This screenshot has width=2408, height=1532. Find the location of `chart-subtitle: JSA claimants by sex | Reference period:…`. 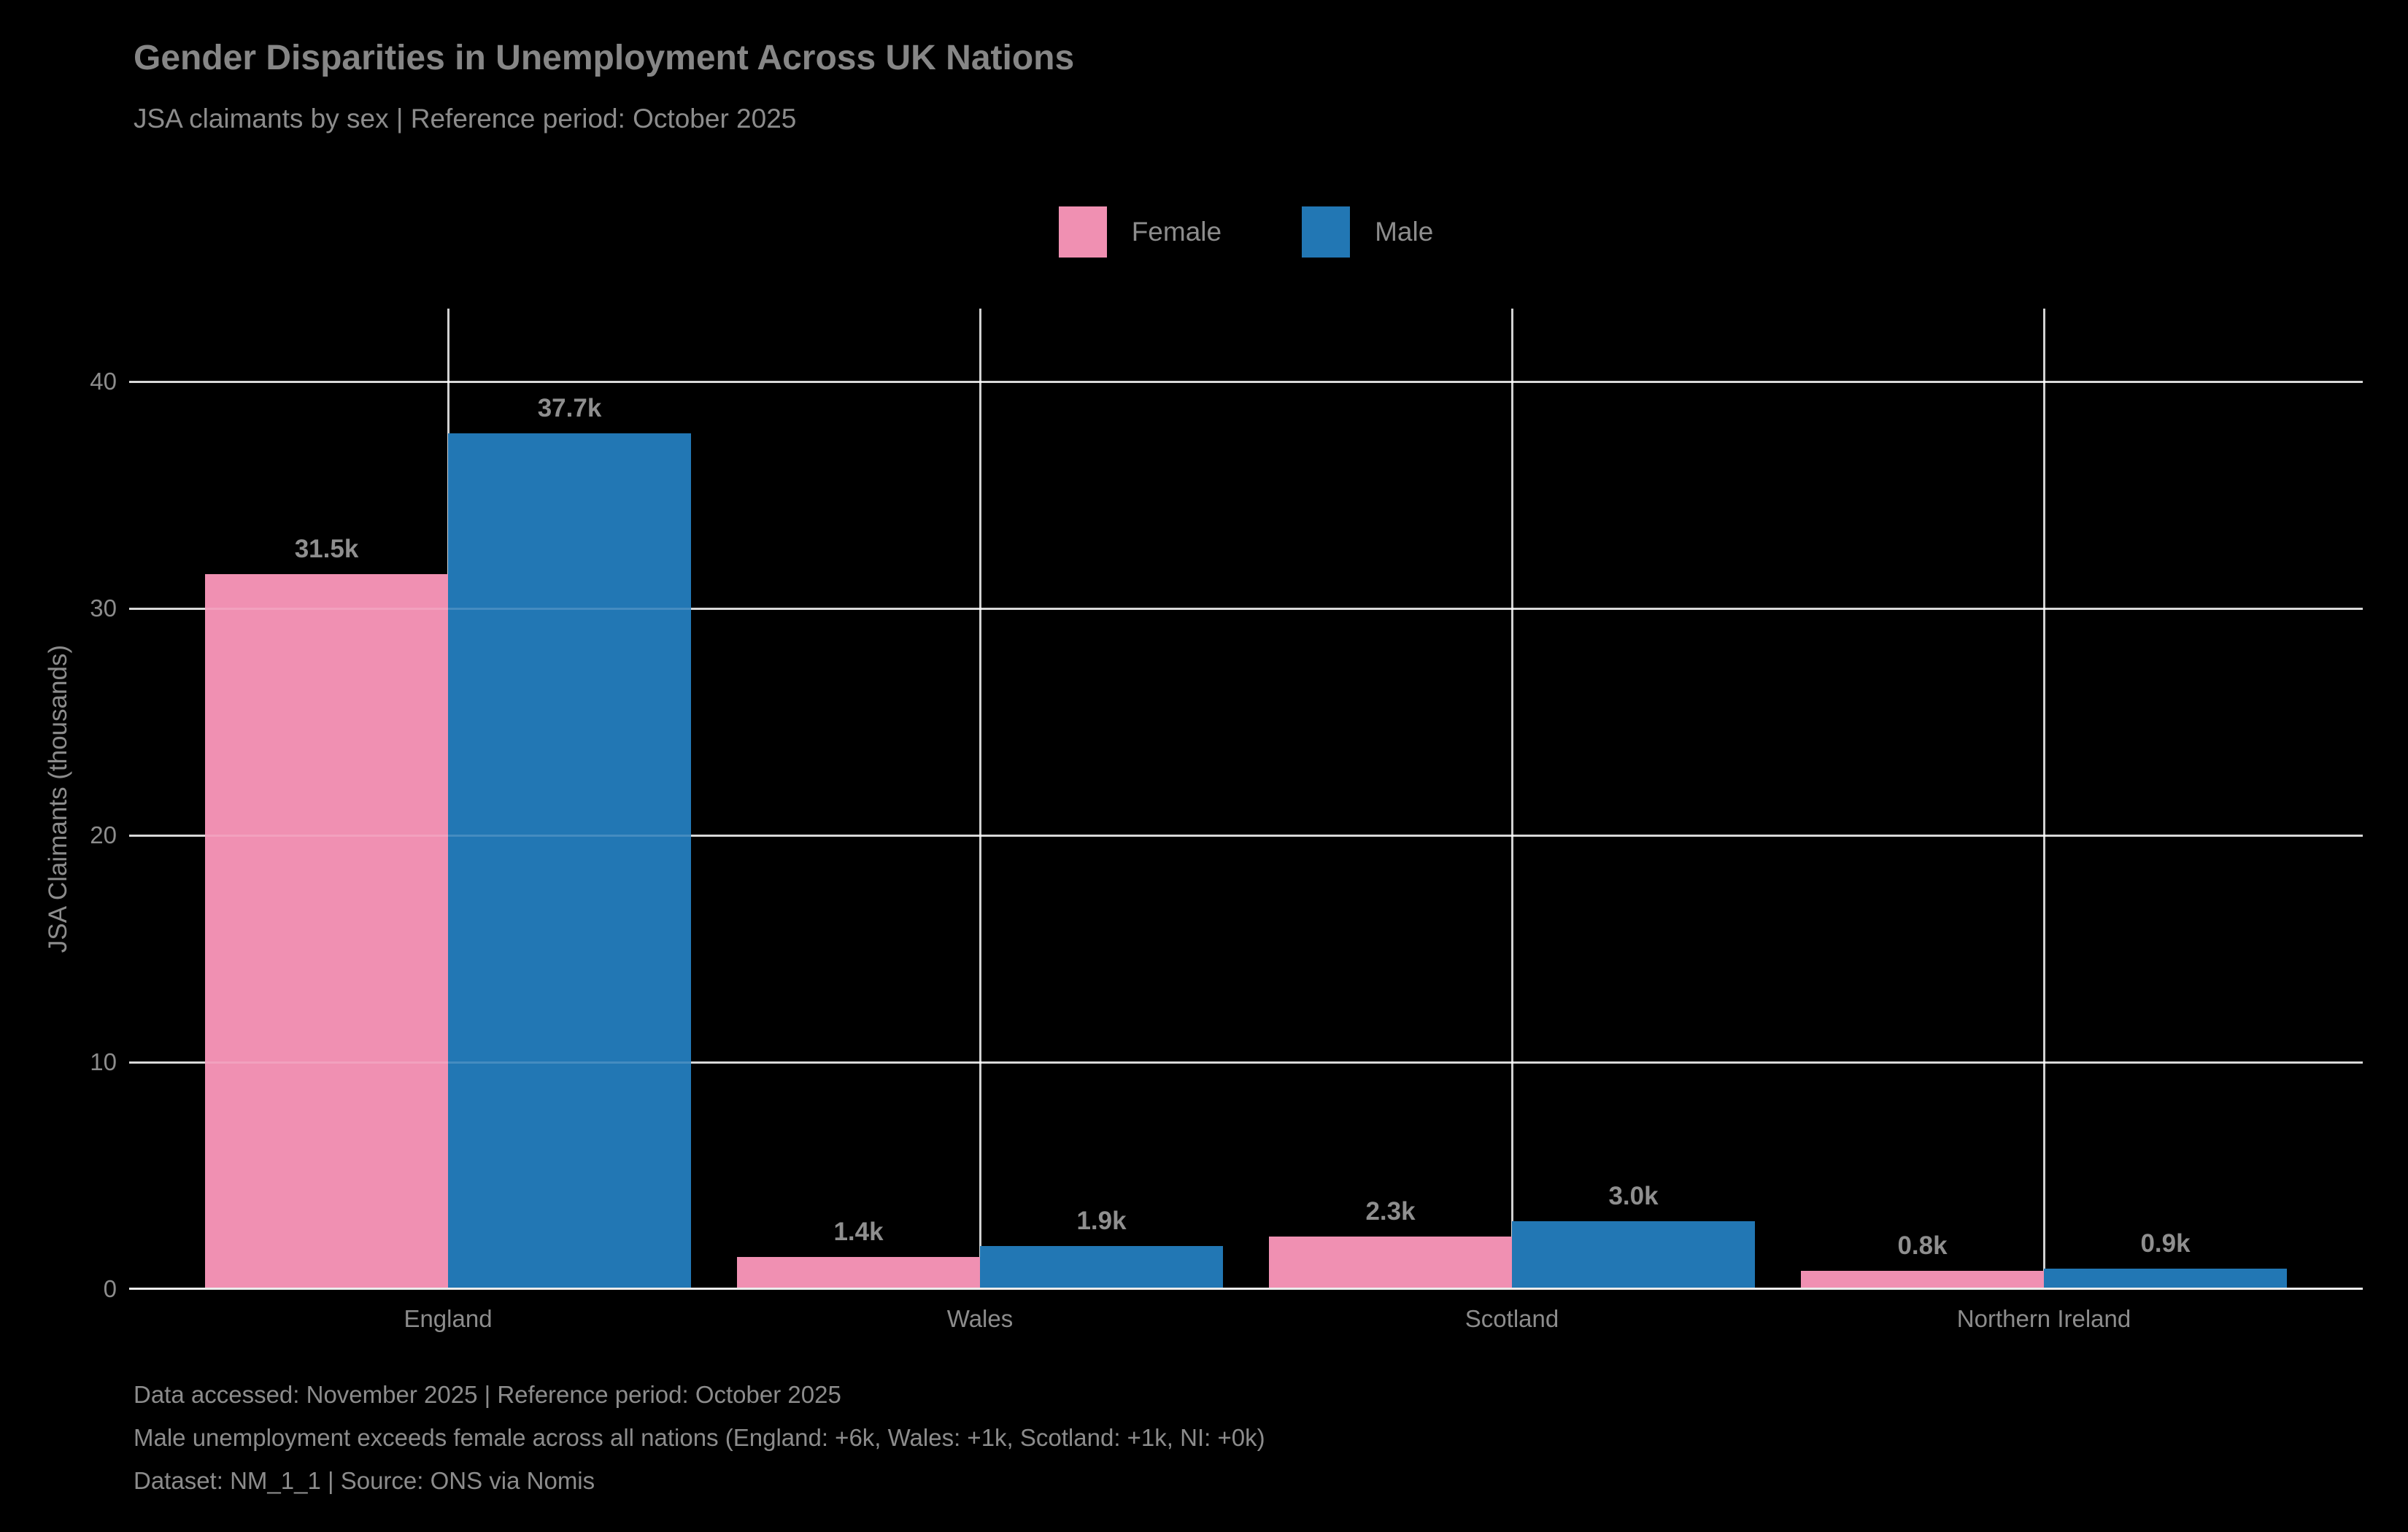

chart-subtitle: JSA claimants by sex | Reference period:… is located at coordinates (465, 119).